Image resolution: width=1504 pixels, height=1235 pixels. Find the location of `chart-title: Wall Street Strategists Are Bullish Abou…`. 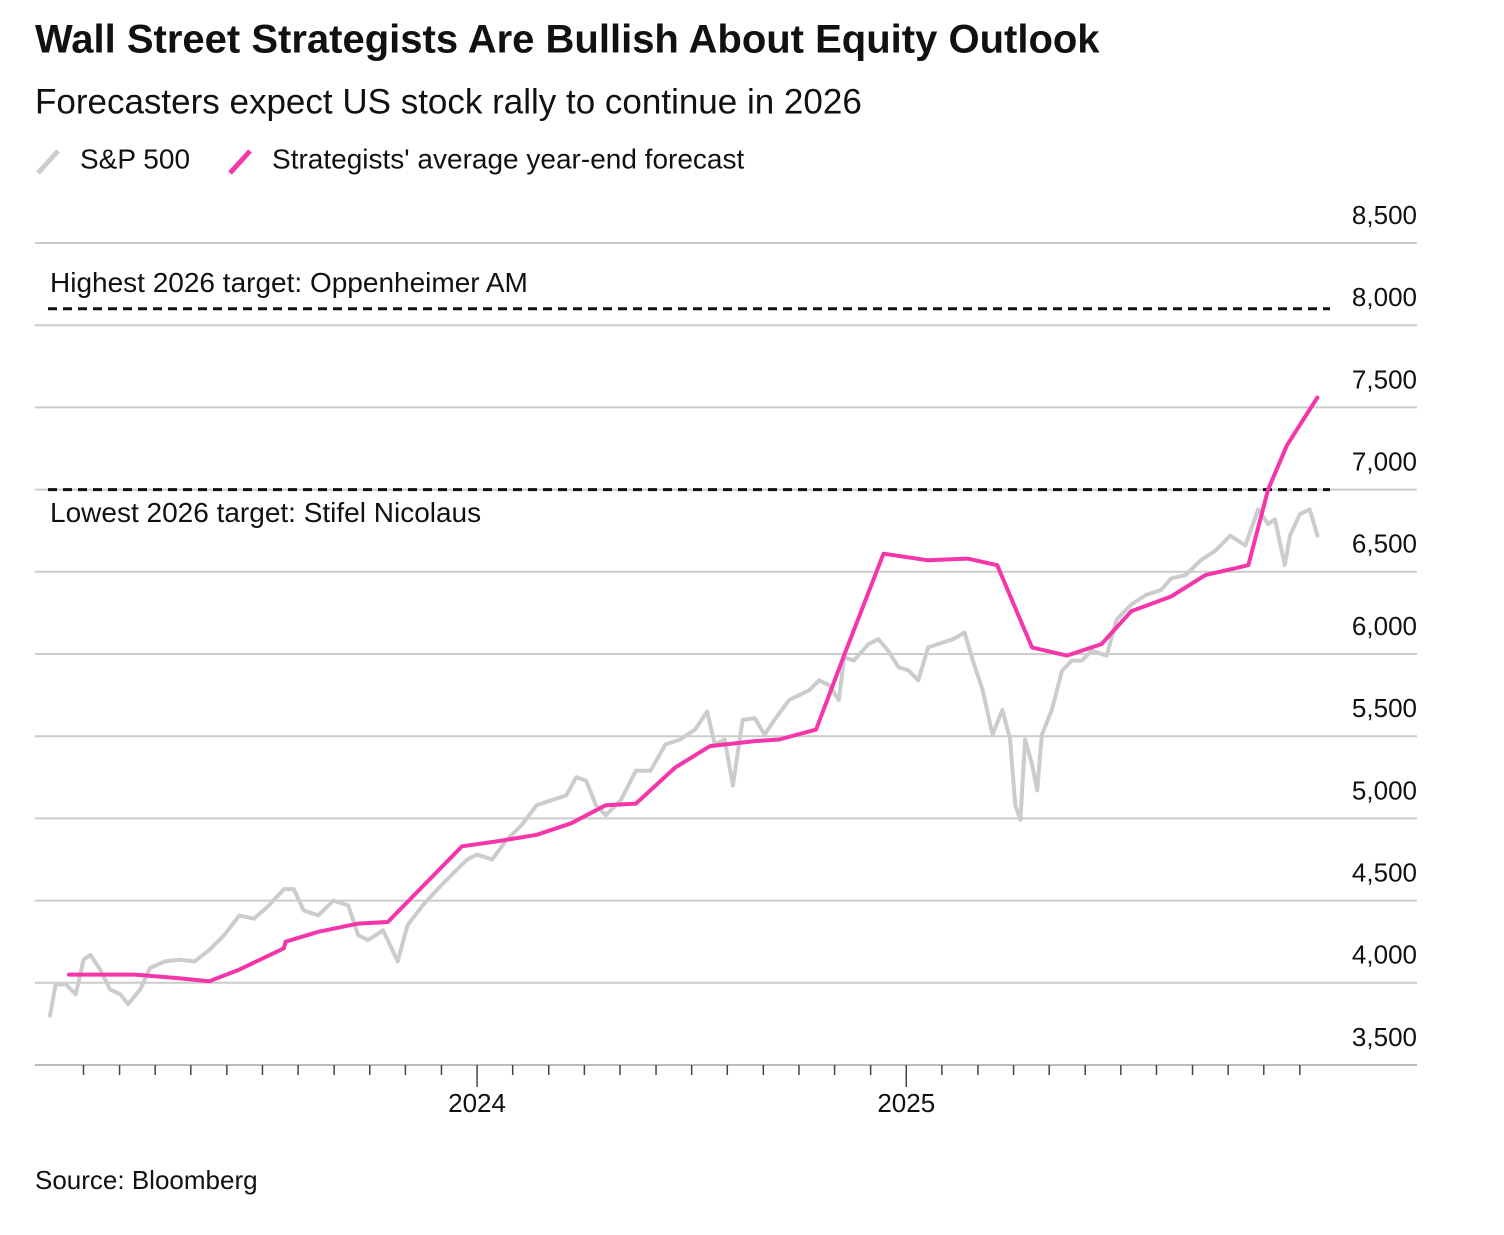

chart-title: Wall Street Strategists Are Bullish Abou… is located at coordinates (567, 40).